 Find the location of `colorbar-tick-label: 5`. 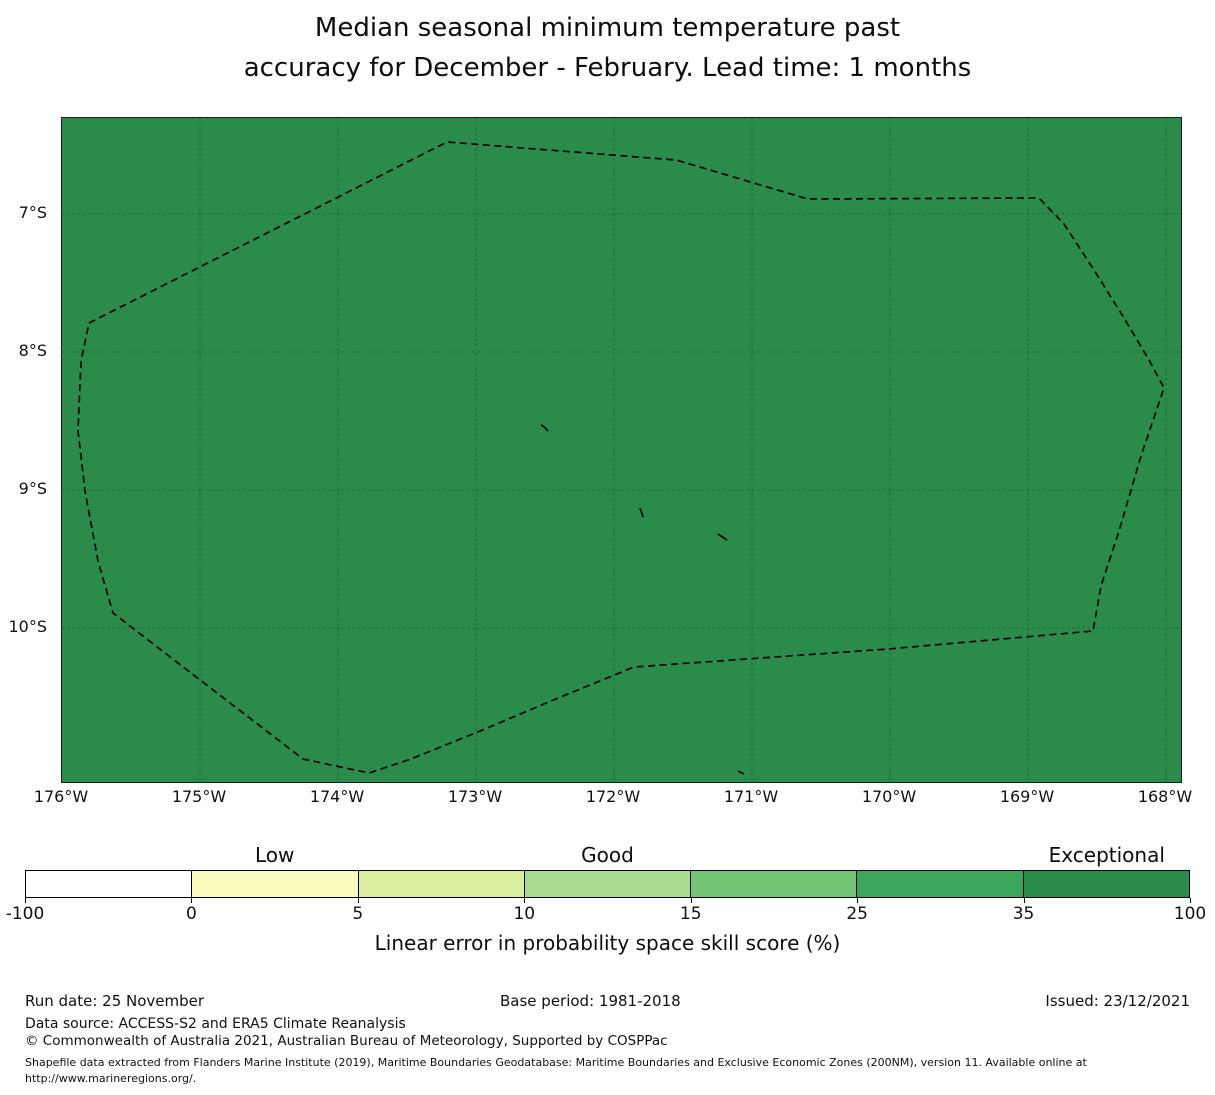

colorbar-tick-label: 5 is located at coordinates (358, 914).